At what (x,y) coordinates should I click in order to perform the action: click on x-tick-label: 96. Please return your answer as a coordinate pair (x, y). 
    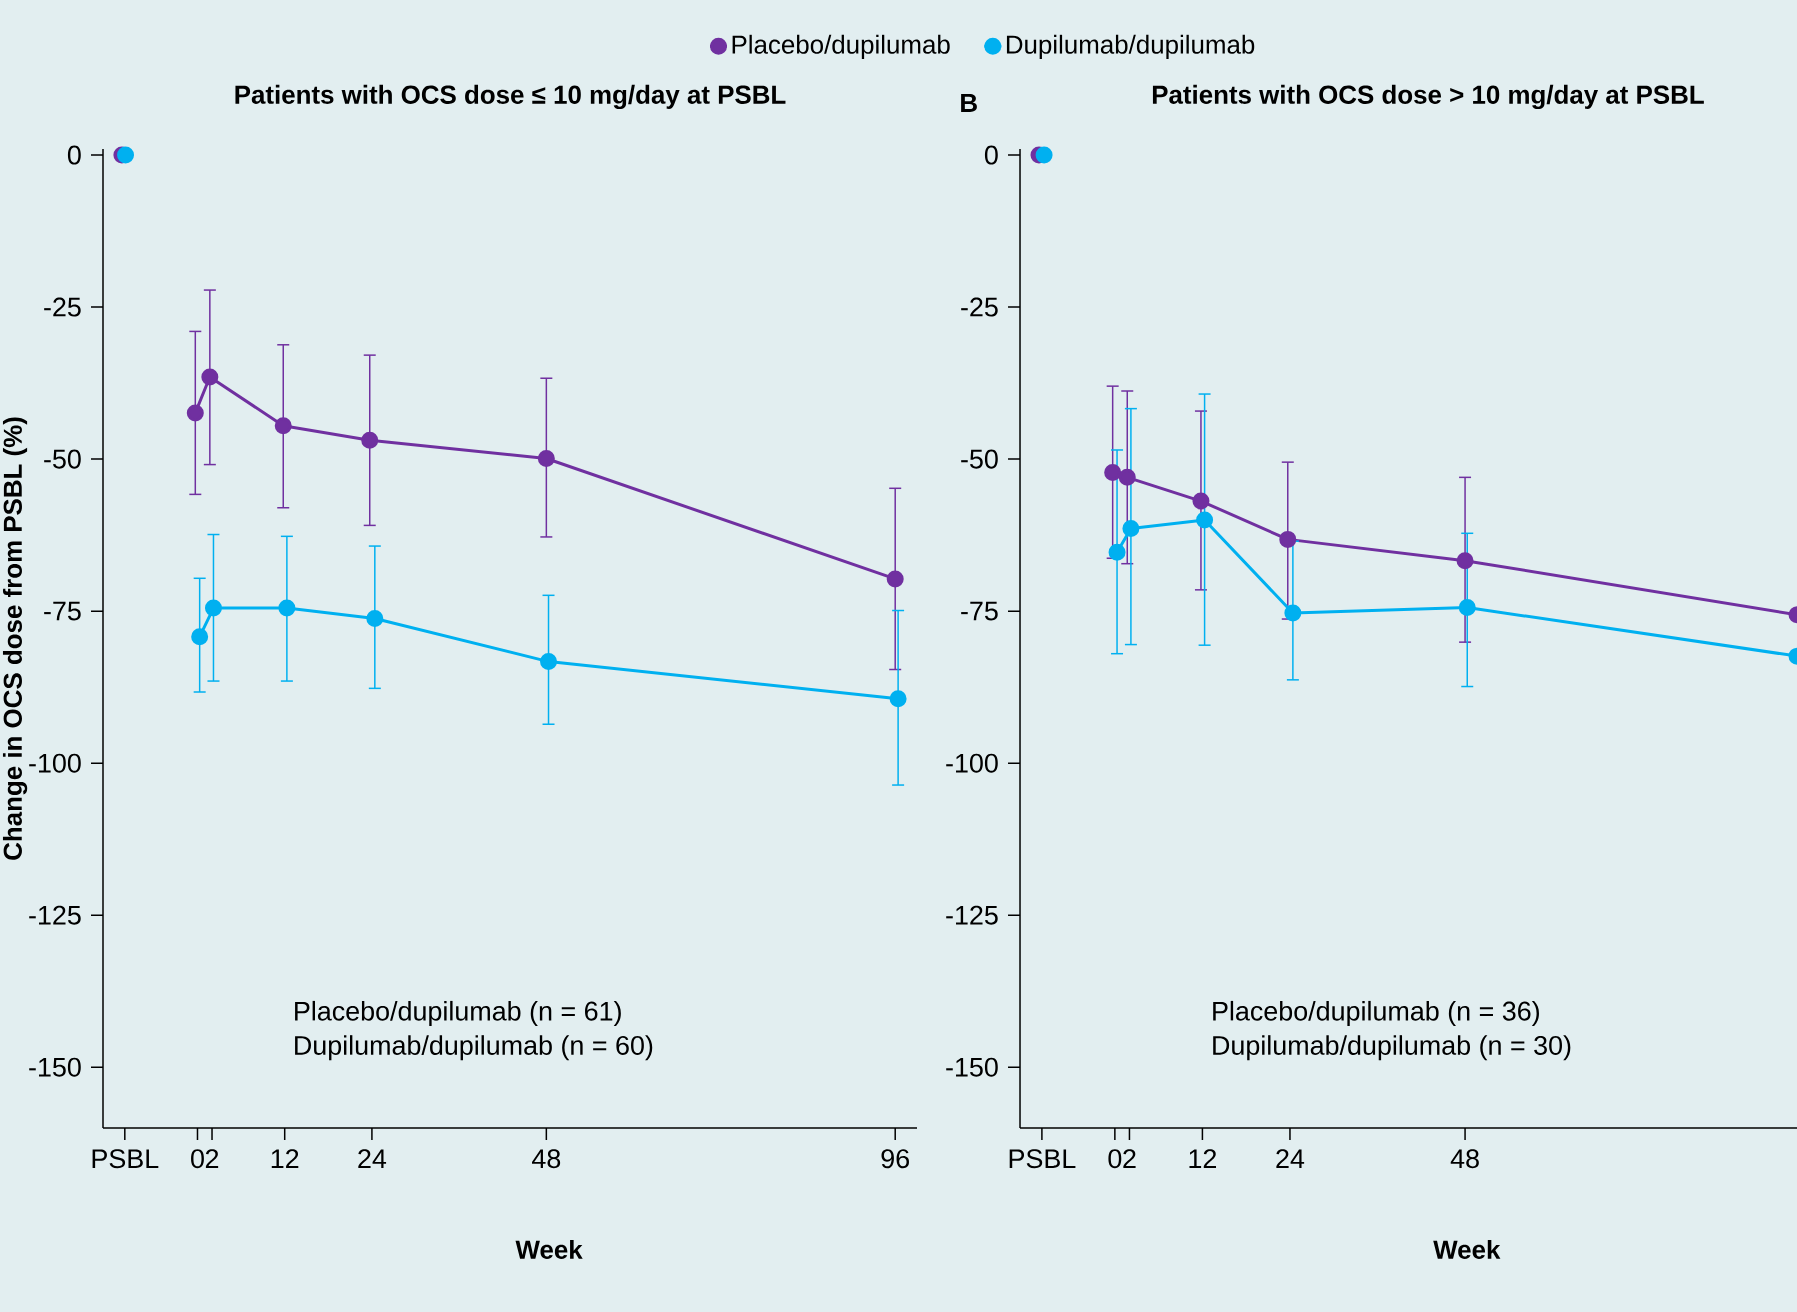
    Looking at the image, I should click on (895, 1159).